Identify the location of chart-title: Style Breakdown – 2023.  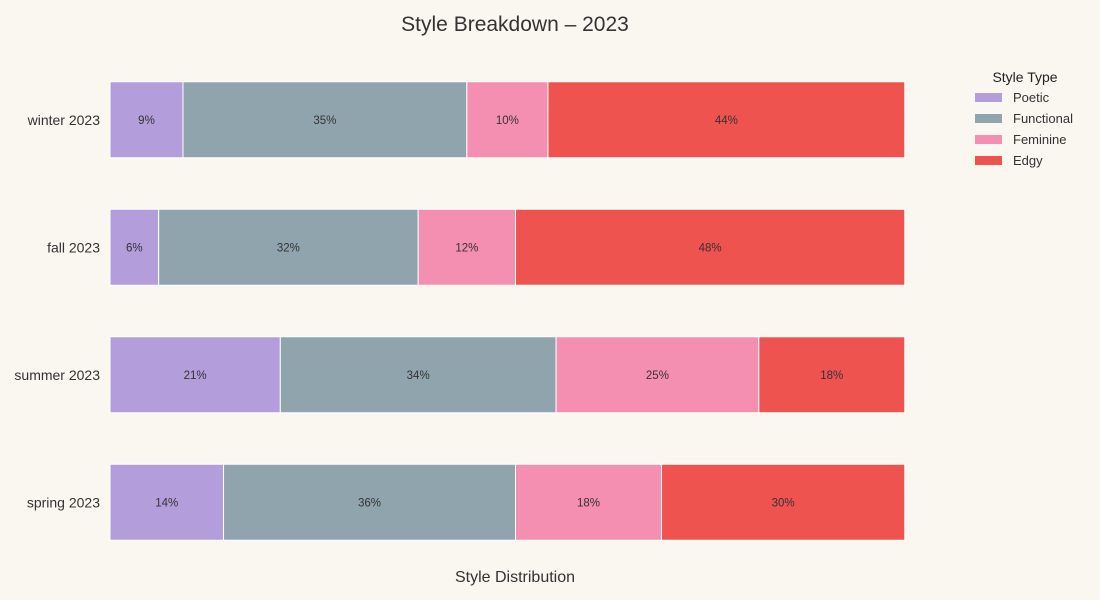
(515, 24).